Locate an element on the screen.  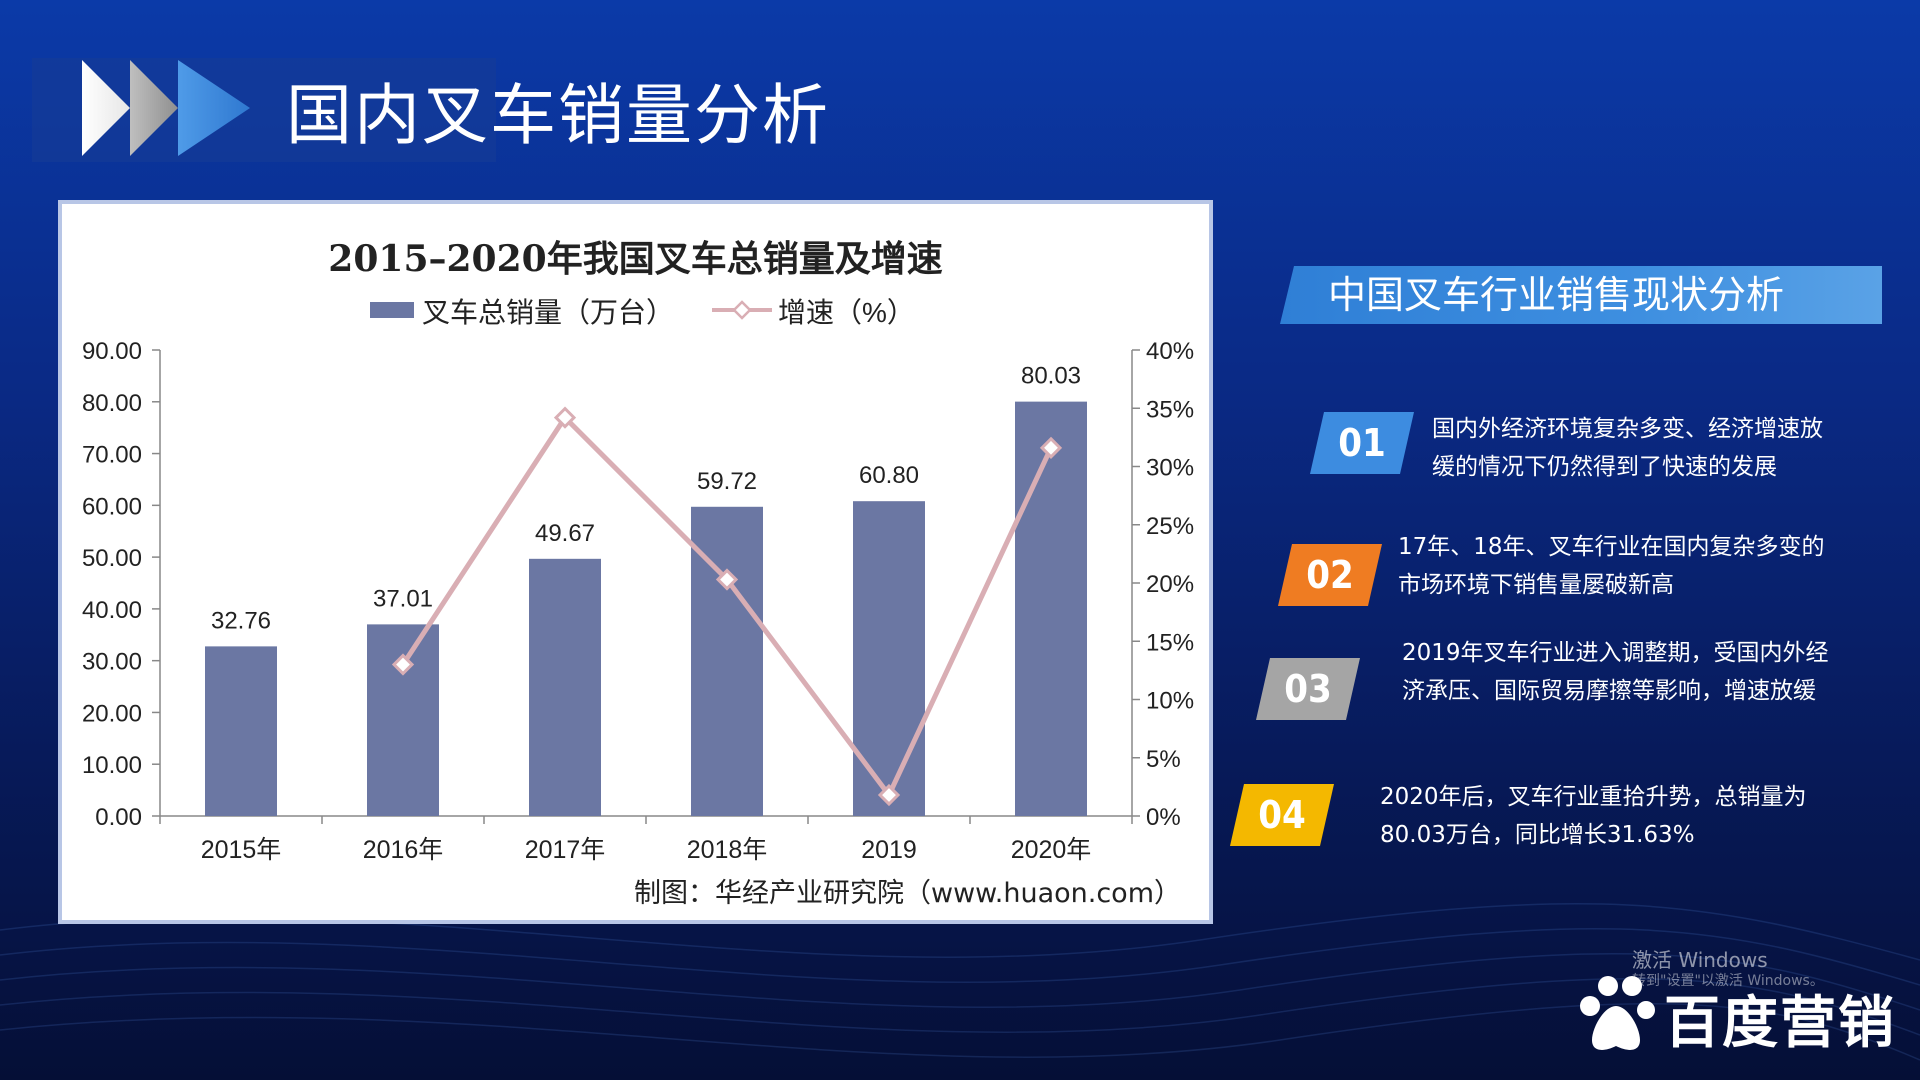
left-axis-tick-label: 0.00 is located at coordinates (118, 817).